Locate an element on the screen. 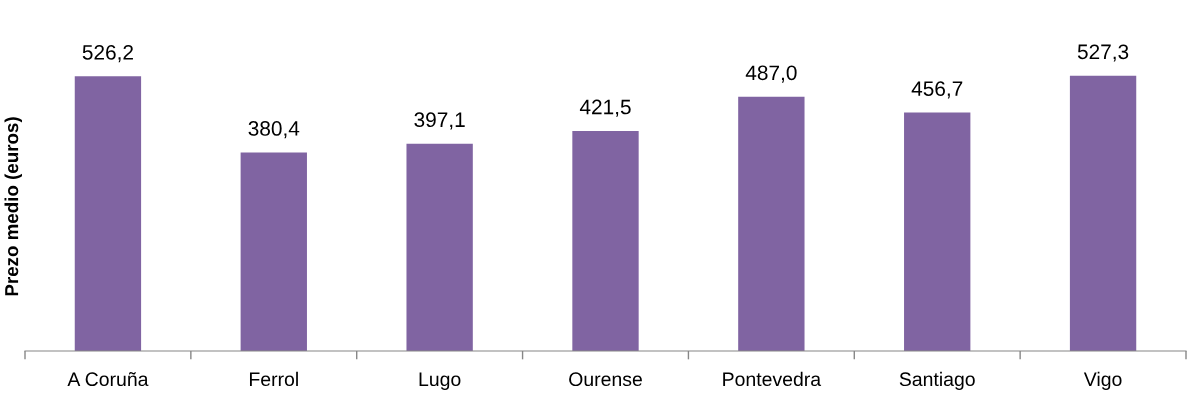 This screenshot has height=403, width=1193. x-tick-label: Pontevedra is located at coordinates (772, 379).